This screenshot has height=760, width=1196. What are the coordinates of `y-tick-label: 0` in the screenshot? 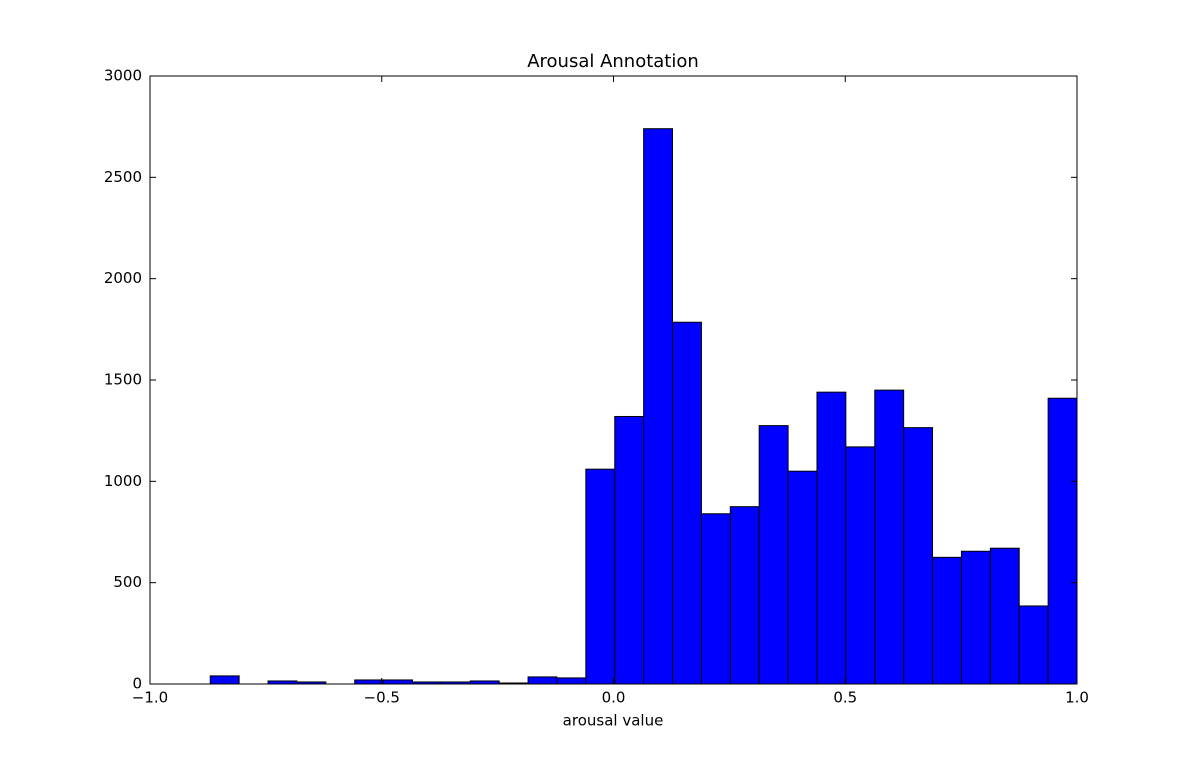 It's located at (137, 684).